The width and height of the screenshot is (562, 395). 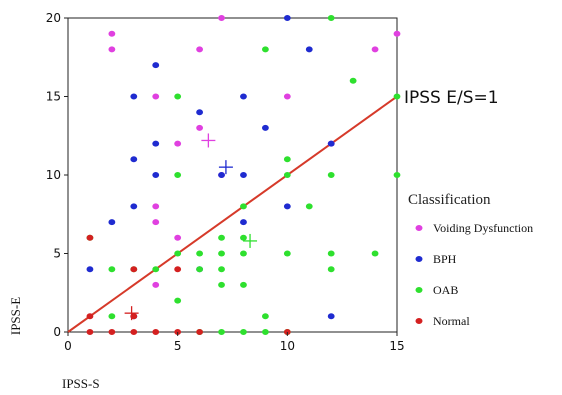 I want to click on mean-marker-voiding-dysfunction, so click(x=208, y=140).